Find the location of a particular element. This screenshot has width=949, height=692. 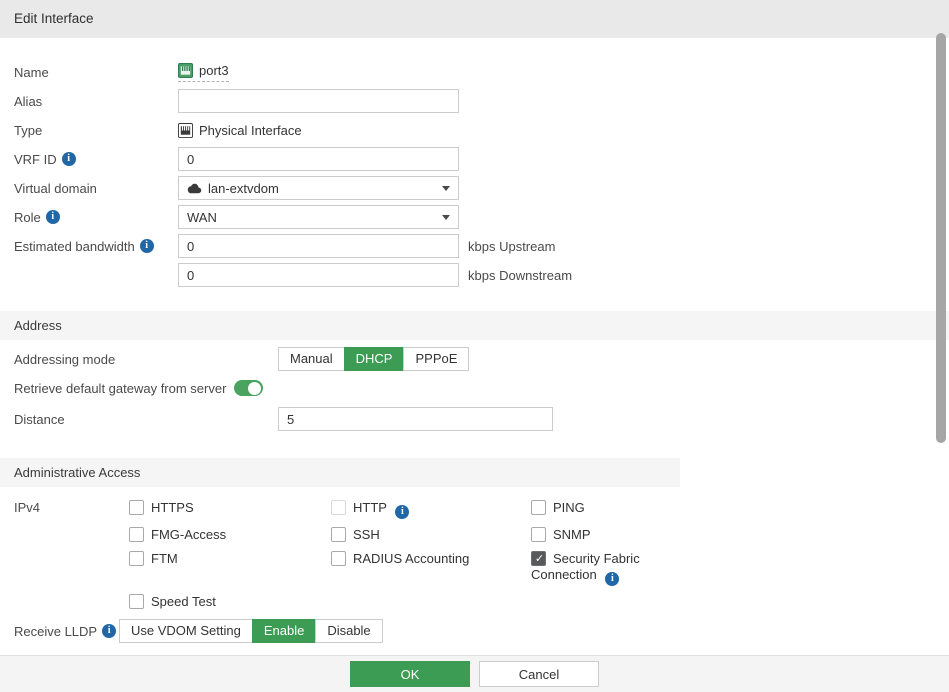

lldp-enable-button: Enable is located at coordinates (284, 631).